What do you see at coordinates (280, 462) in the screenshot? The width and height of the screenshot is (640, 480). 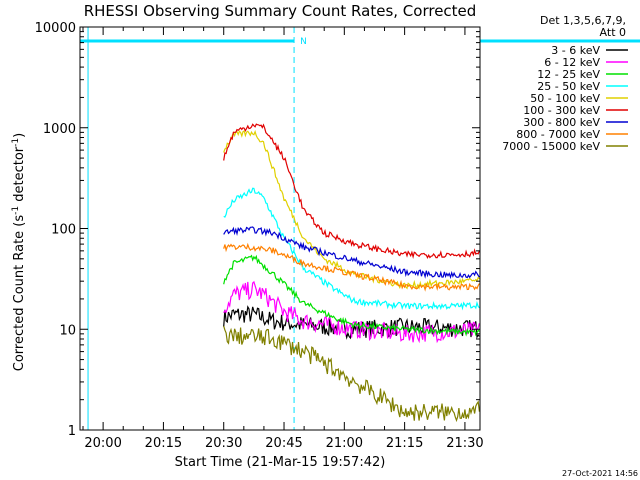 I see `x-axis-label: Start Time (21-Mar-15 19:57:42)` at bounding box center [280, 462].